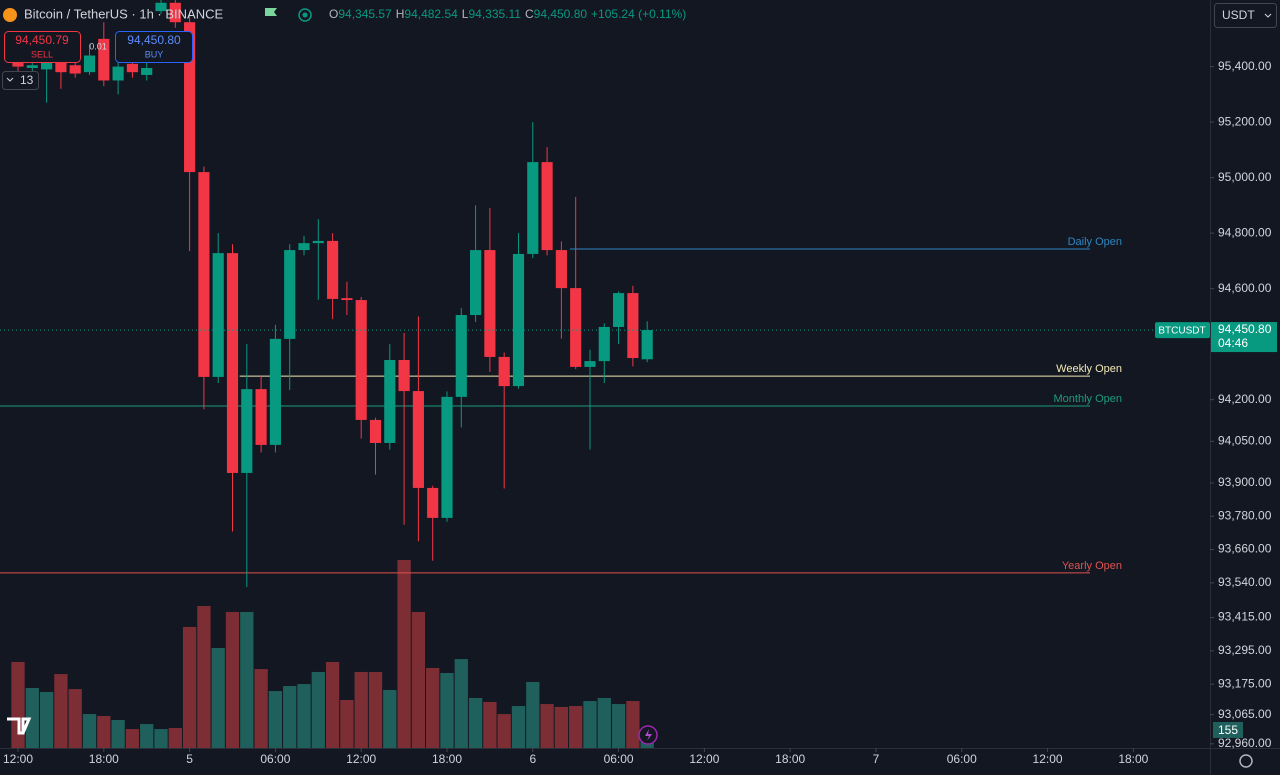 This screenshot has width=1280, height=775. Describe the element at coordinates (1245, 288) in the screenshot. I see `y-tick-label: 94,600.00` at that location.